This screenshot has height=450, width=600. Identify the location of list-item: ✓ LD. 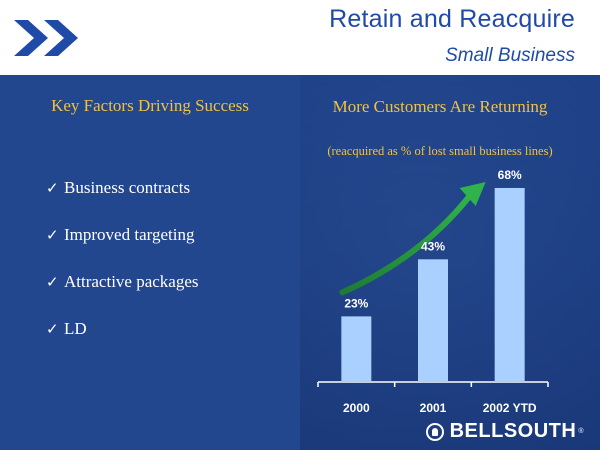
(122, 331).